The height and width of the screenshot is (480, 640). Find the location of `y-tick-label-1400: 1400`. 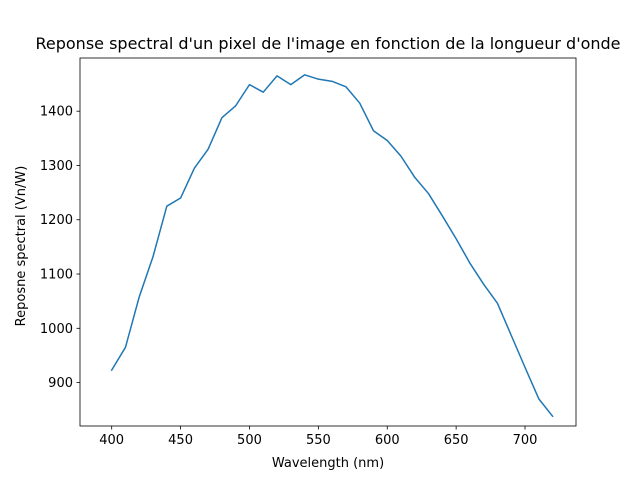

y-tick-label-1400: 1400 is located at coordinates (56, 112).